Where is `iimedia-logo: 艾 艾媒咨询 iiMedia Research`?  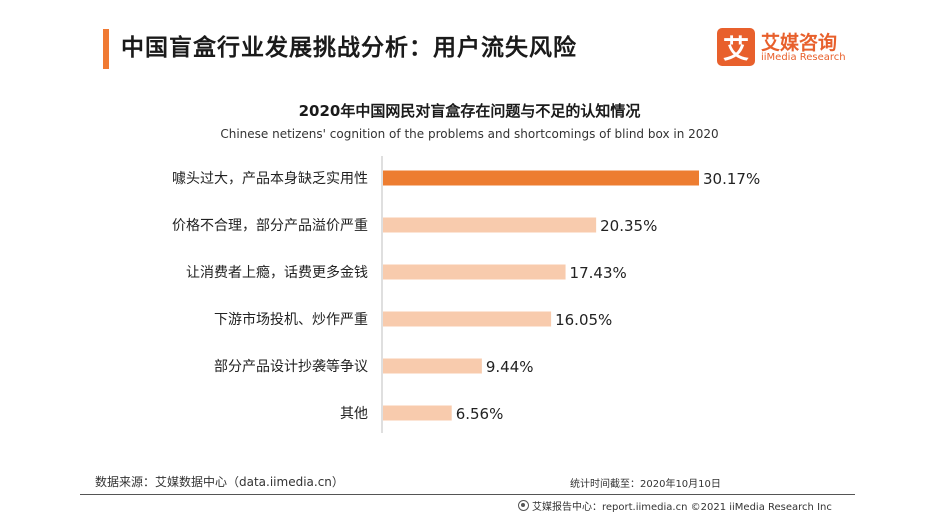 iimedia-logo: 艾 艾媒咨询 iiMedia Research is located at coordinates (787, 48).